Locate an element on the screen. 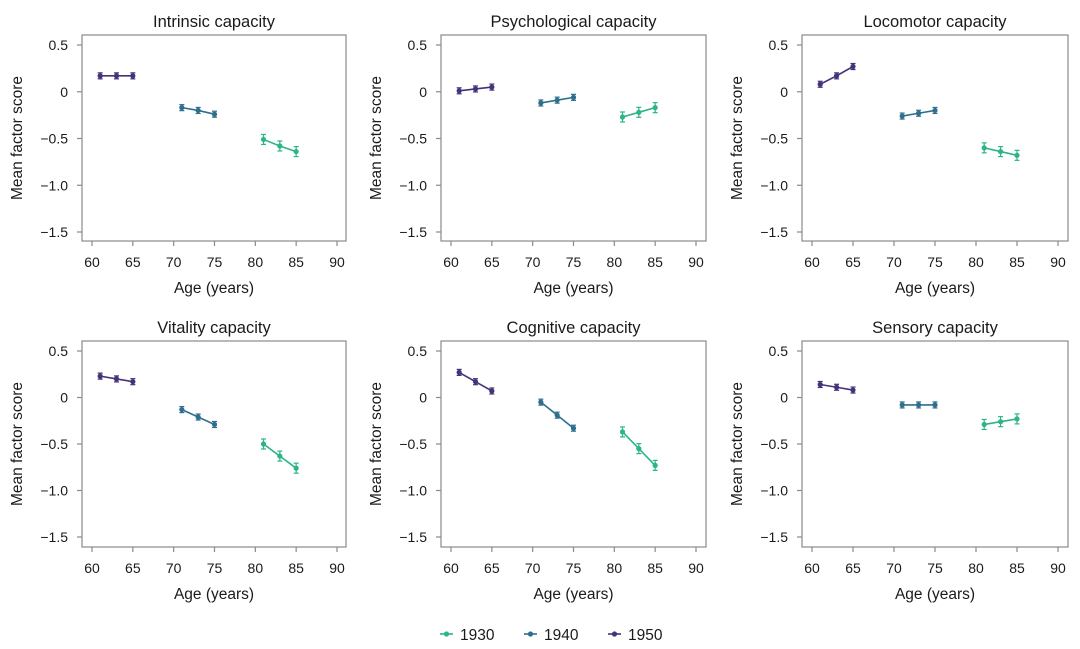 This screenshot has height=649, width=1080. series-1940 is located at coordinates (557, 415).